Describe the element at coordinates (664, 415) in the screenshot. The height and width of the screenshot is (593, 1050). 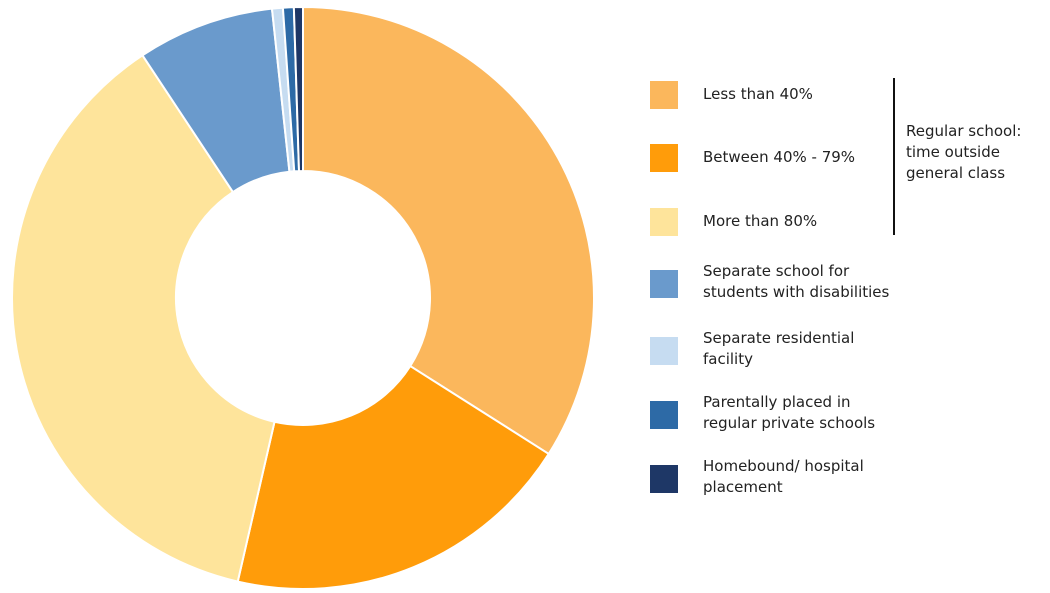
I see `legend-swatch-parentally-placed` at that location.